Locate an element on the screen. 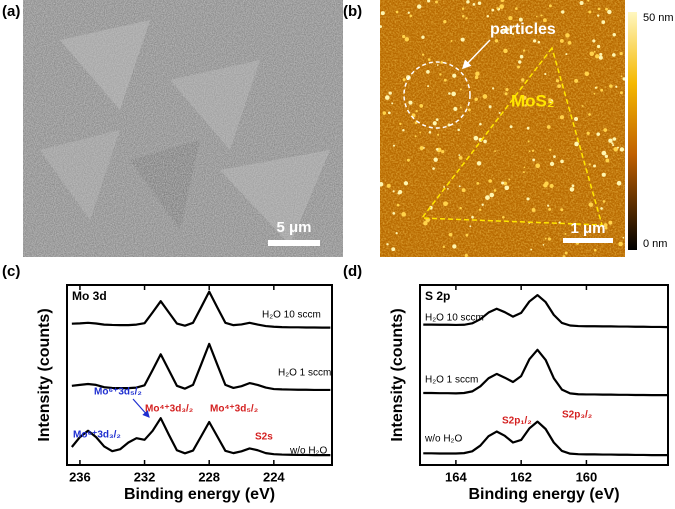 The height and width of the screenshot is (509, 675). series-label: w/o H₂O is located at coordinates (443, 439).